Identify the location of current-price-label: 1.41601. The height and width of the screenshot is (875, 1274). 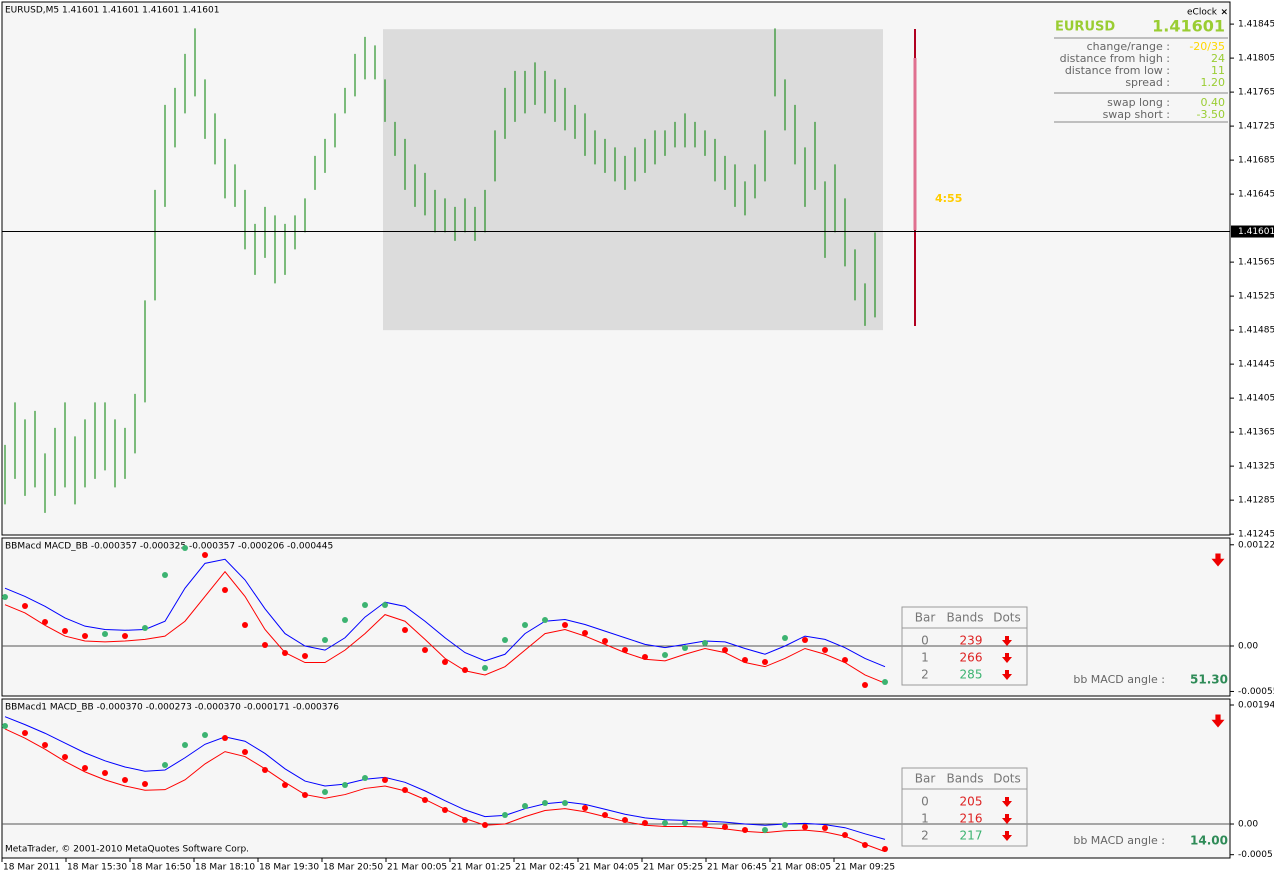
(1256, 232).